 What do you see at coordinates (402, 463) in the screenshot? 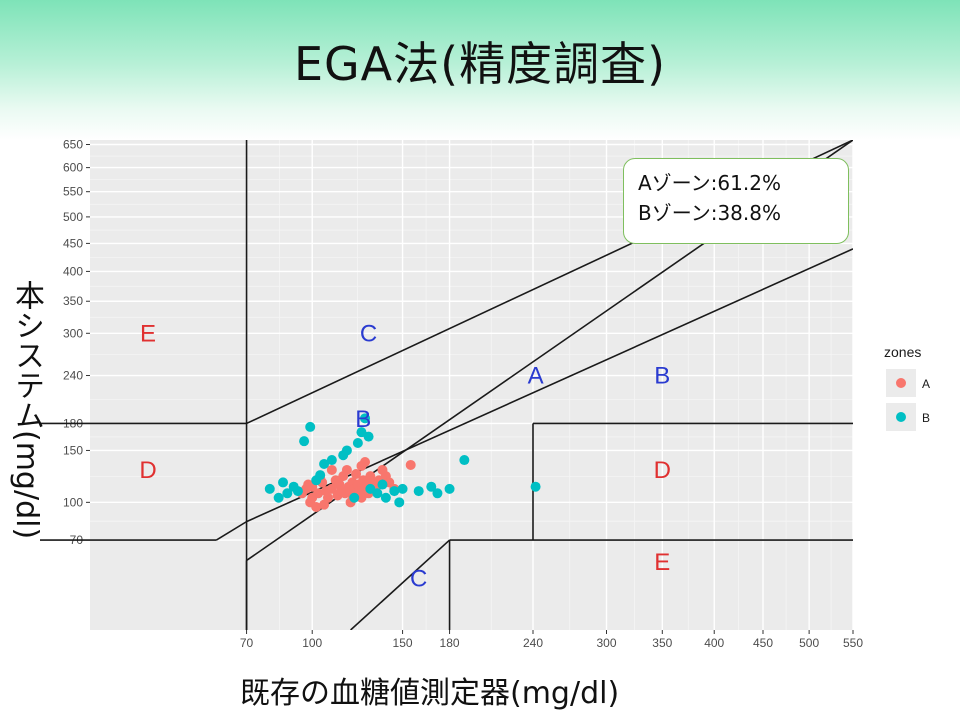
I see `data-points` at bounding box center [402, 463].